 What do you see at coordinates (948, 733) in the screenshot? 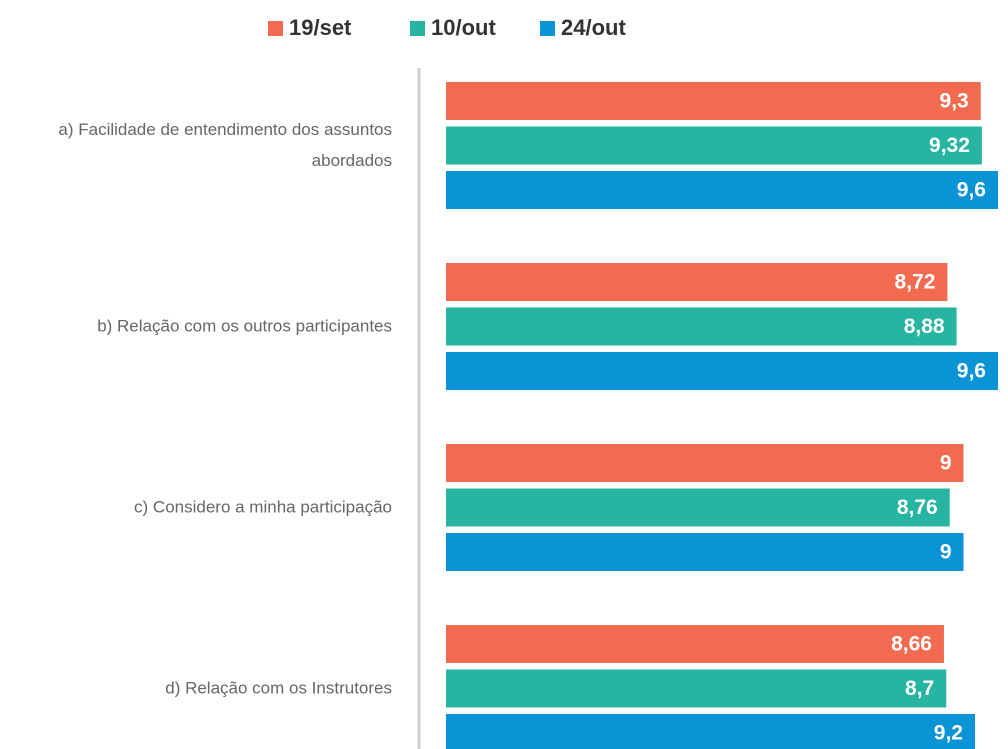
I see `value-label: 9,2` at bounding box center [948, 733].